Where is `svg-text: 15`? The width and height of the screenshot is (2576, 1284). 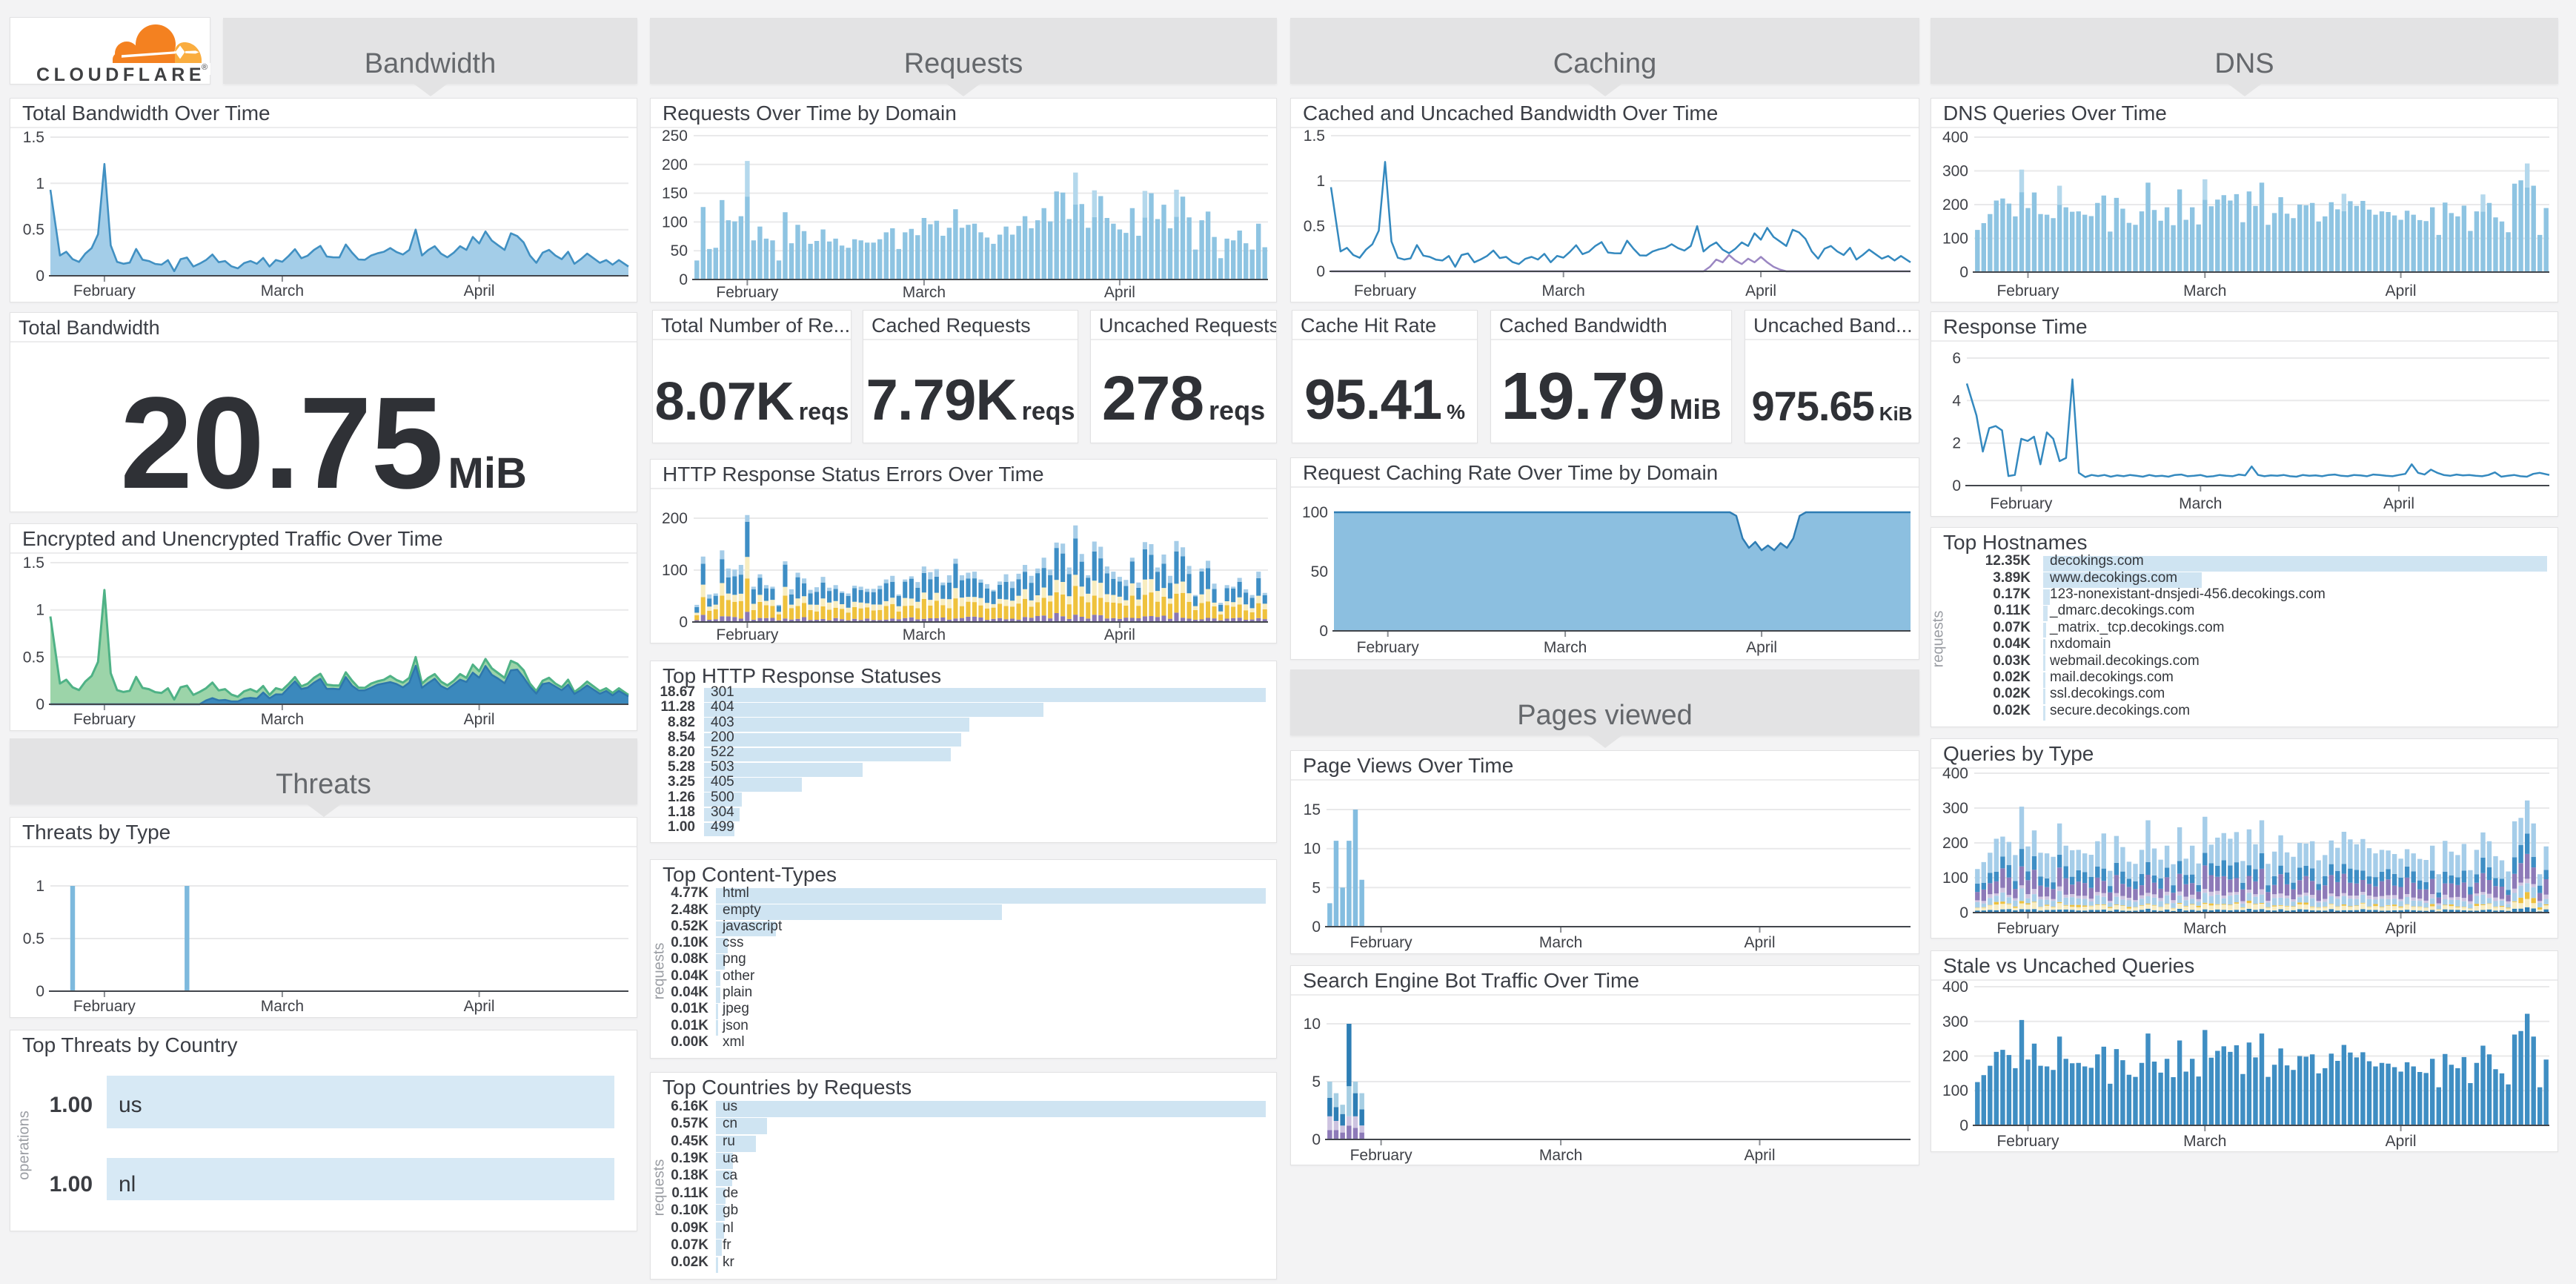
svg-text: 15 is located at coordinates (1312, 809).